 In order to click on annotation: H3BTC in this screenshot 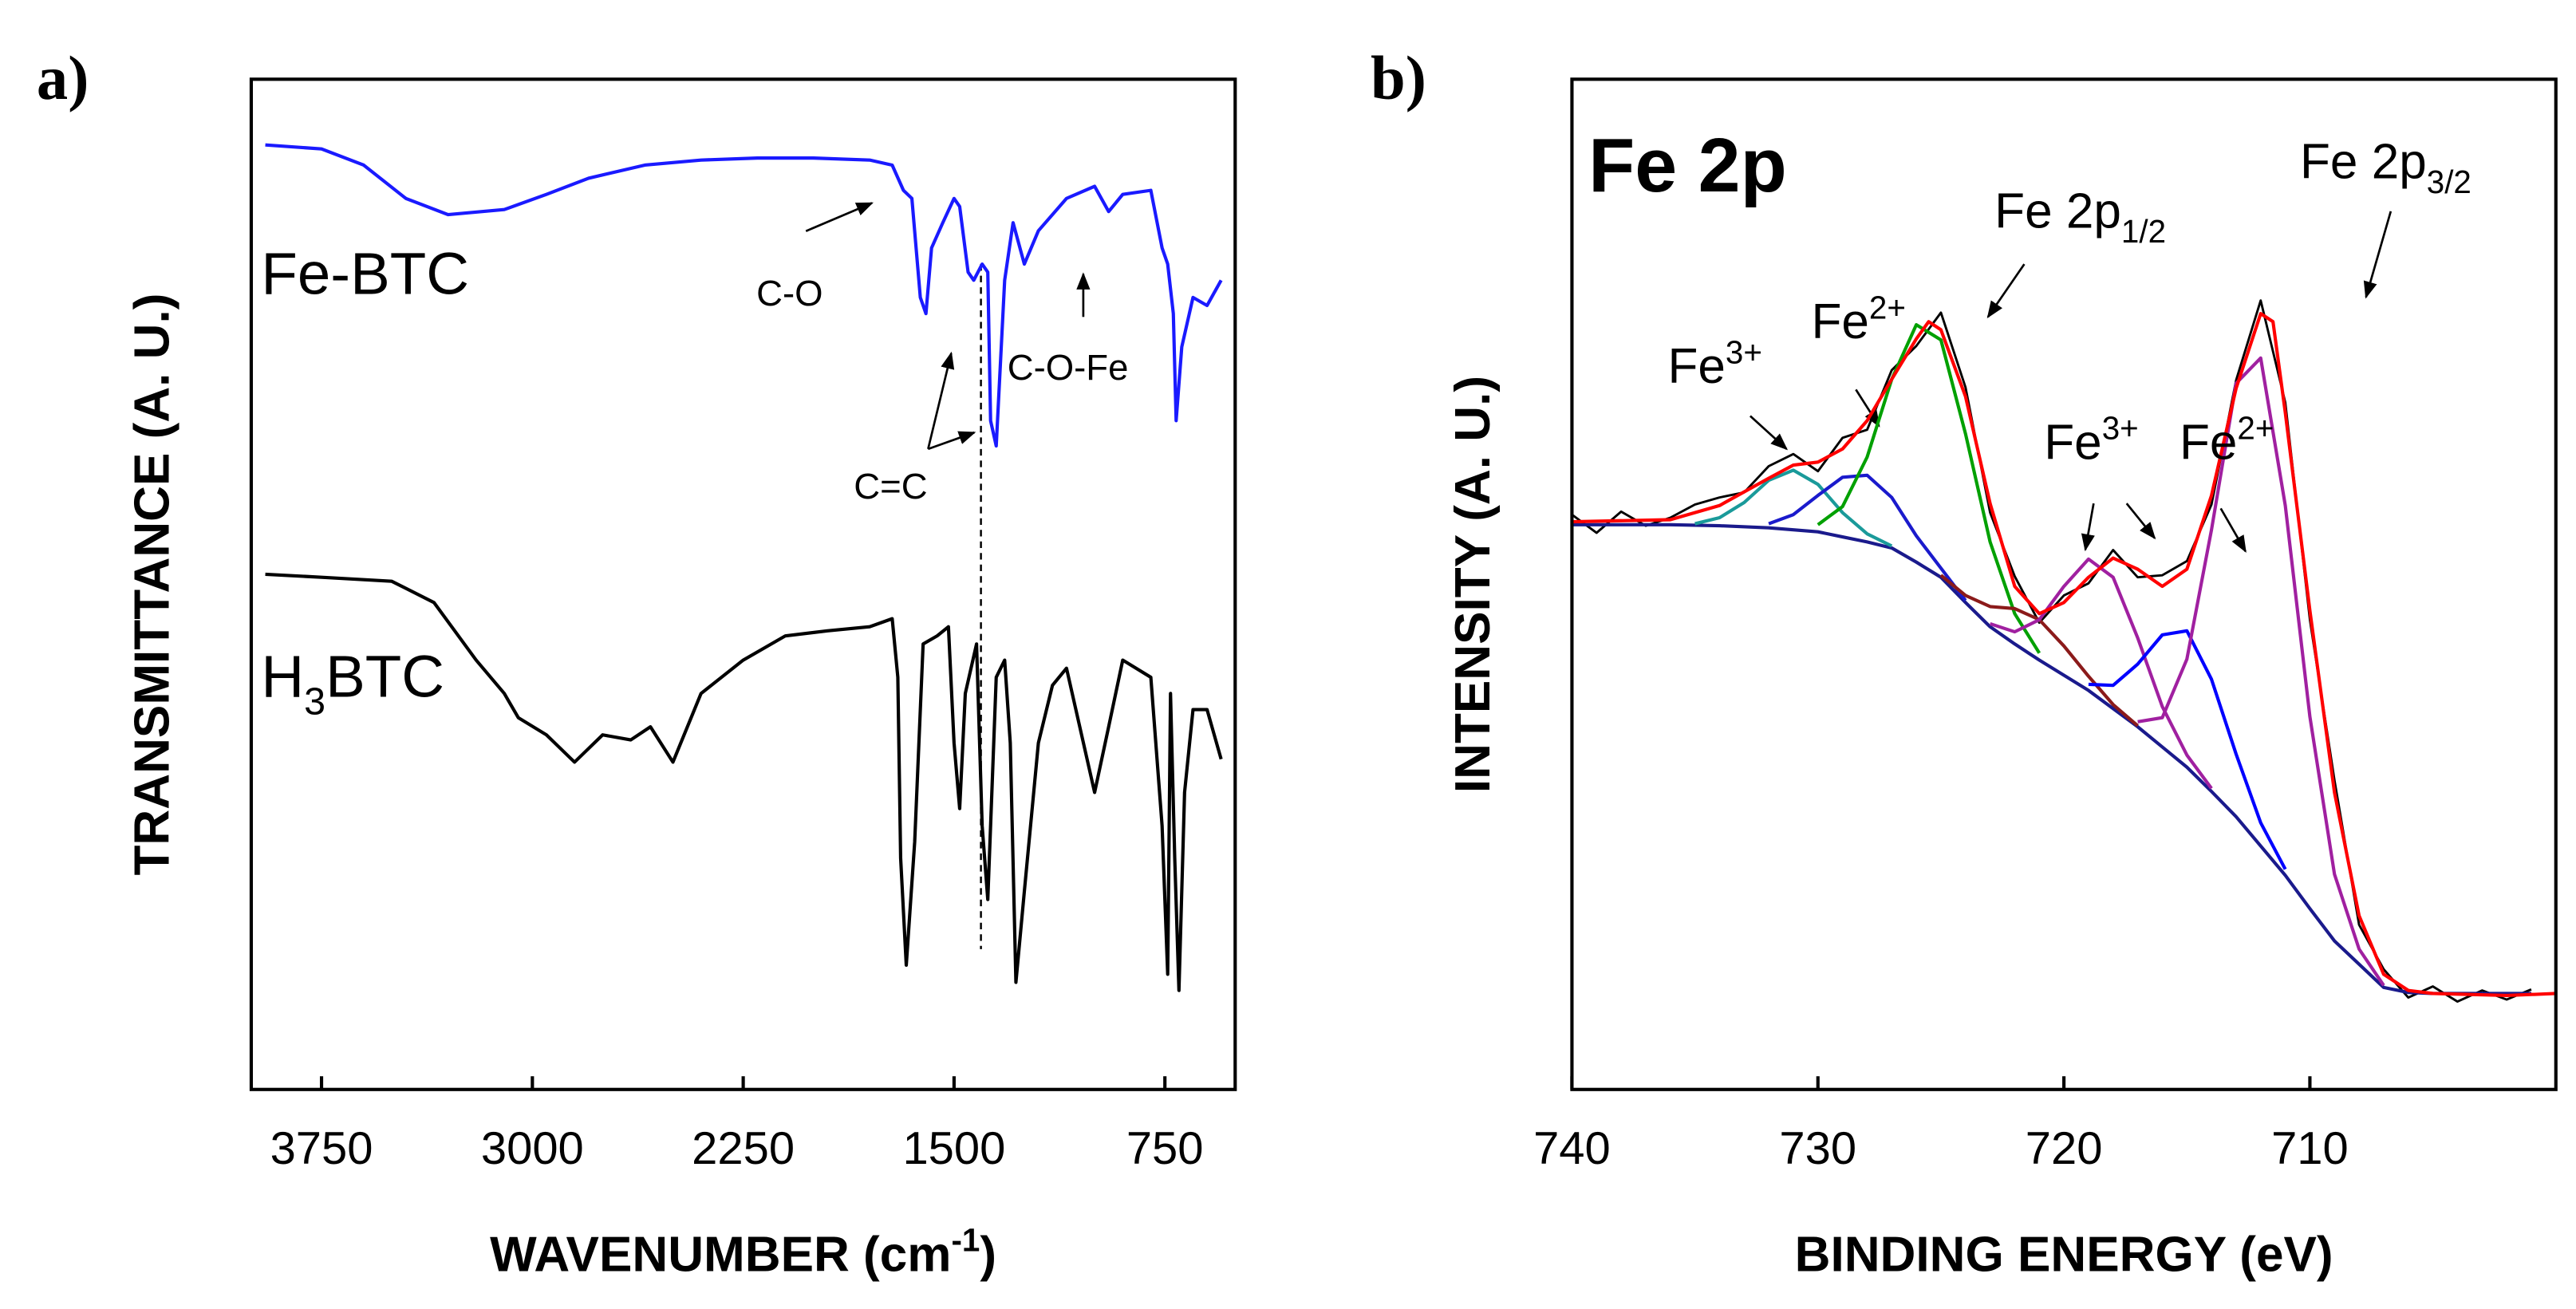, I will do `click(353, 683)`.